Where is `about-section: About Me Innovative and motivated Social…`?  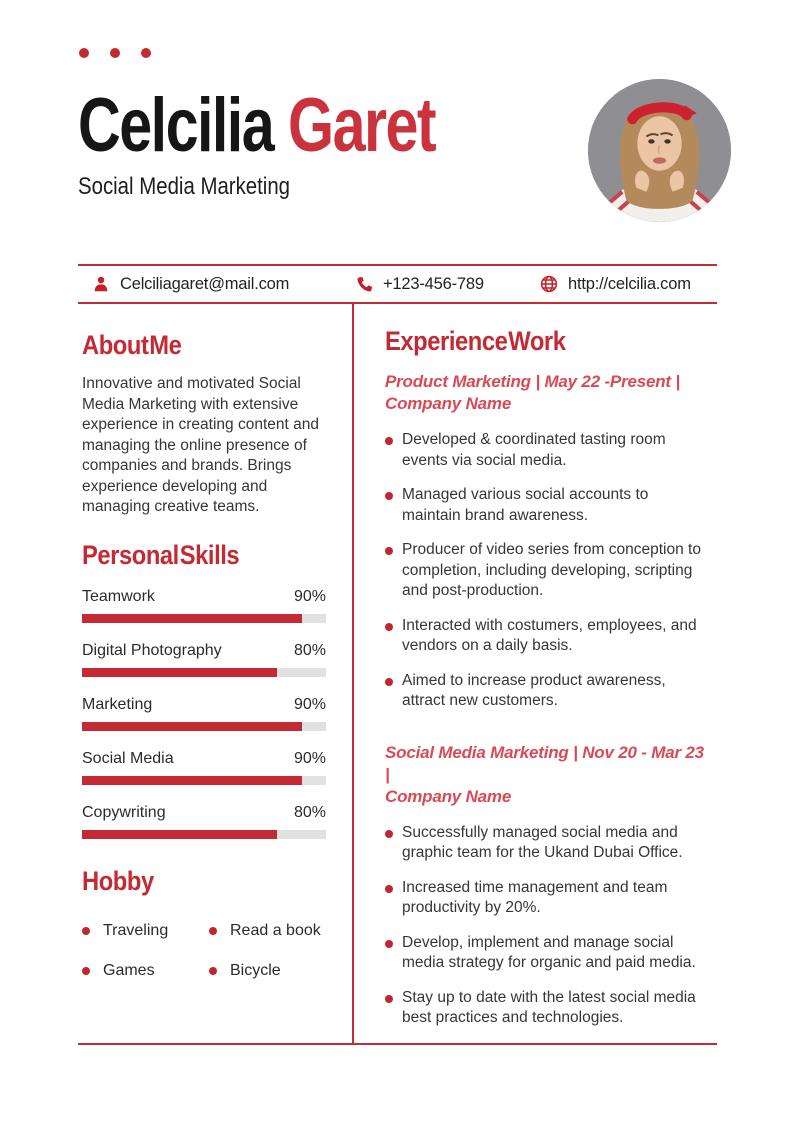 about-section: About Me Innovative and motivated Social… is located at coordinates (204, 424).